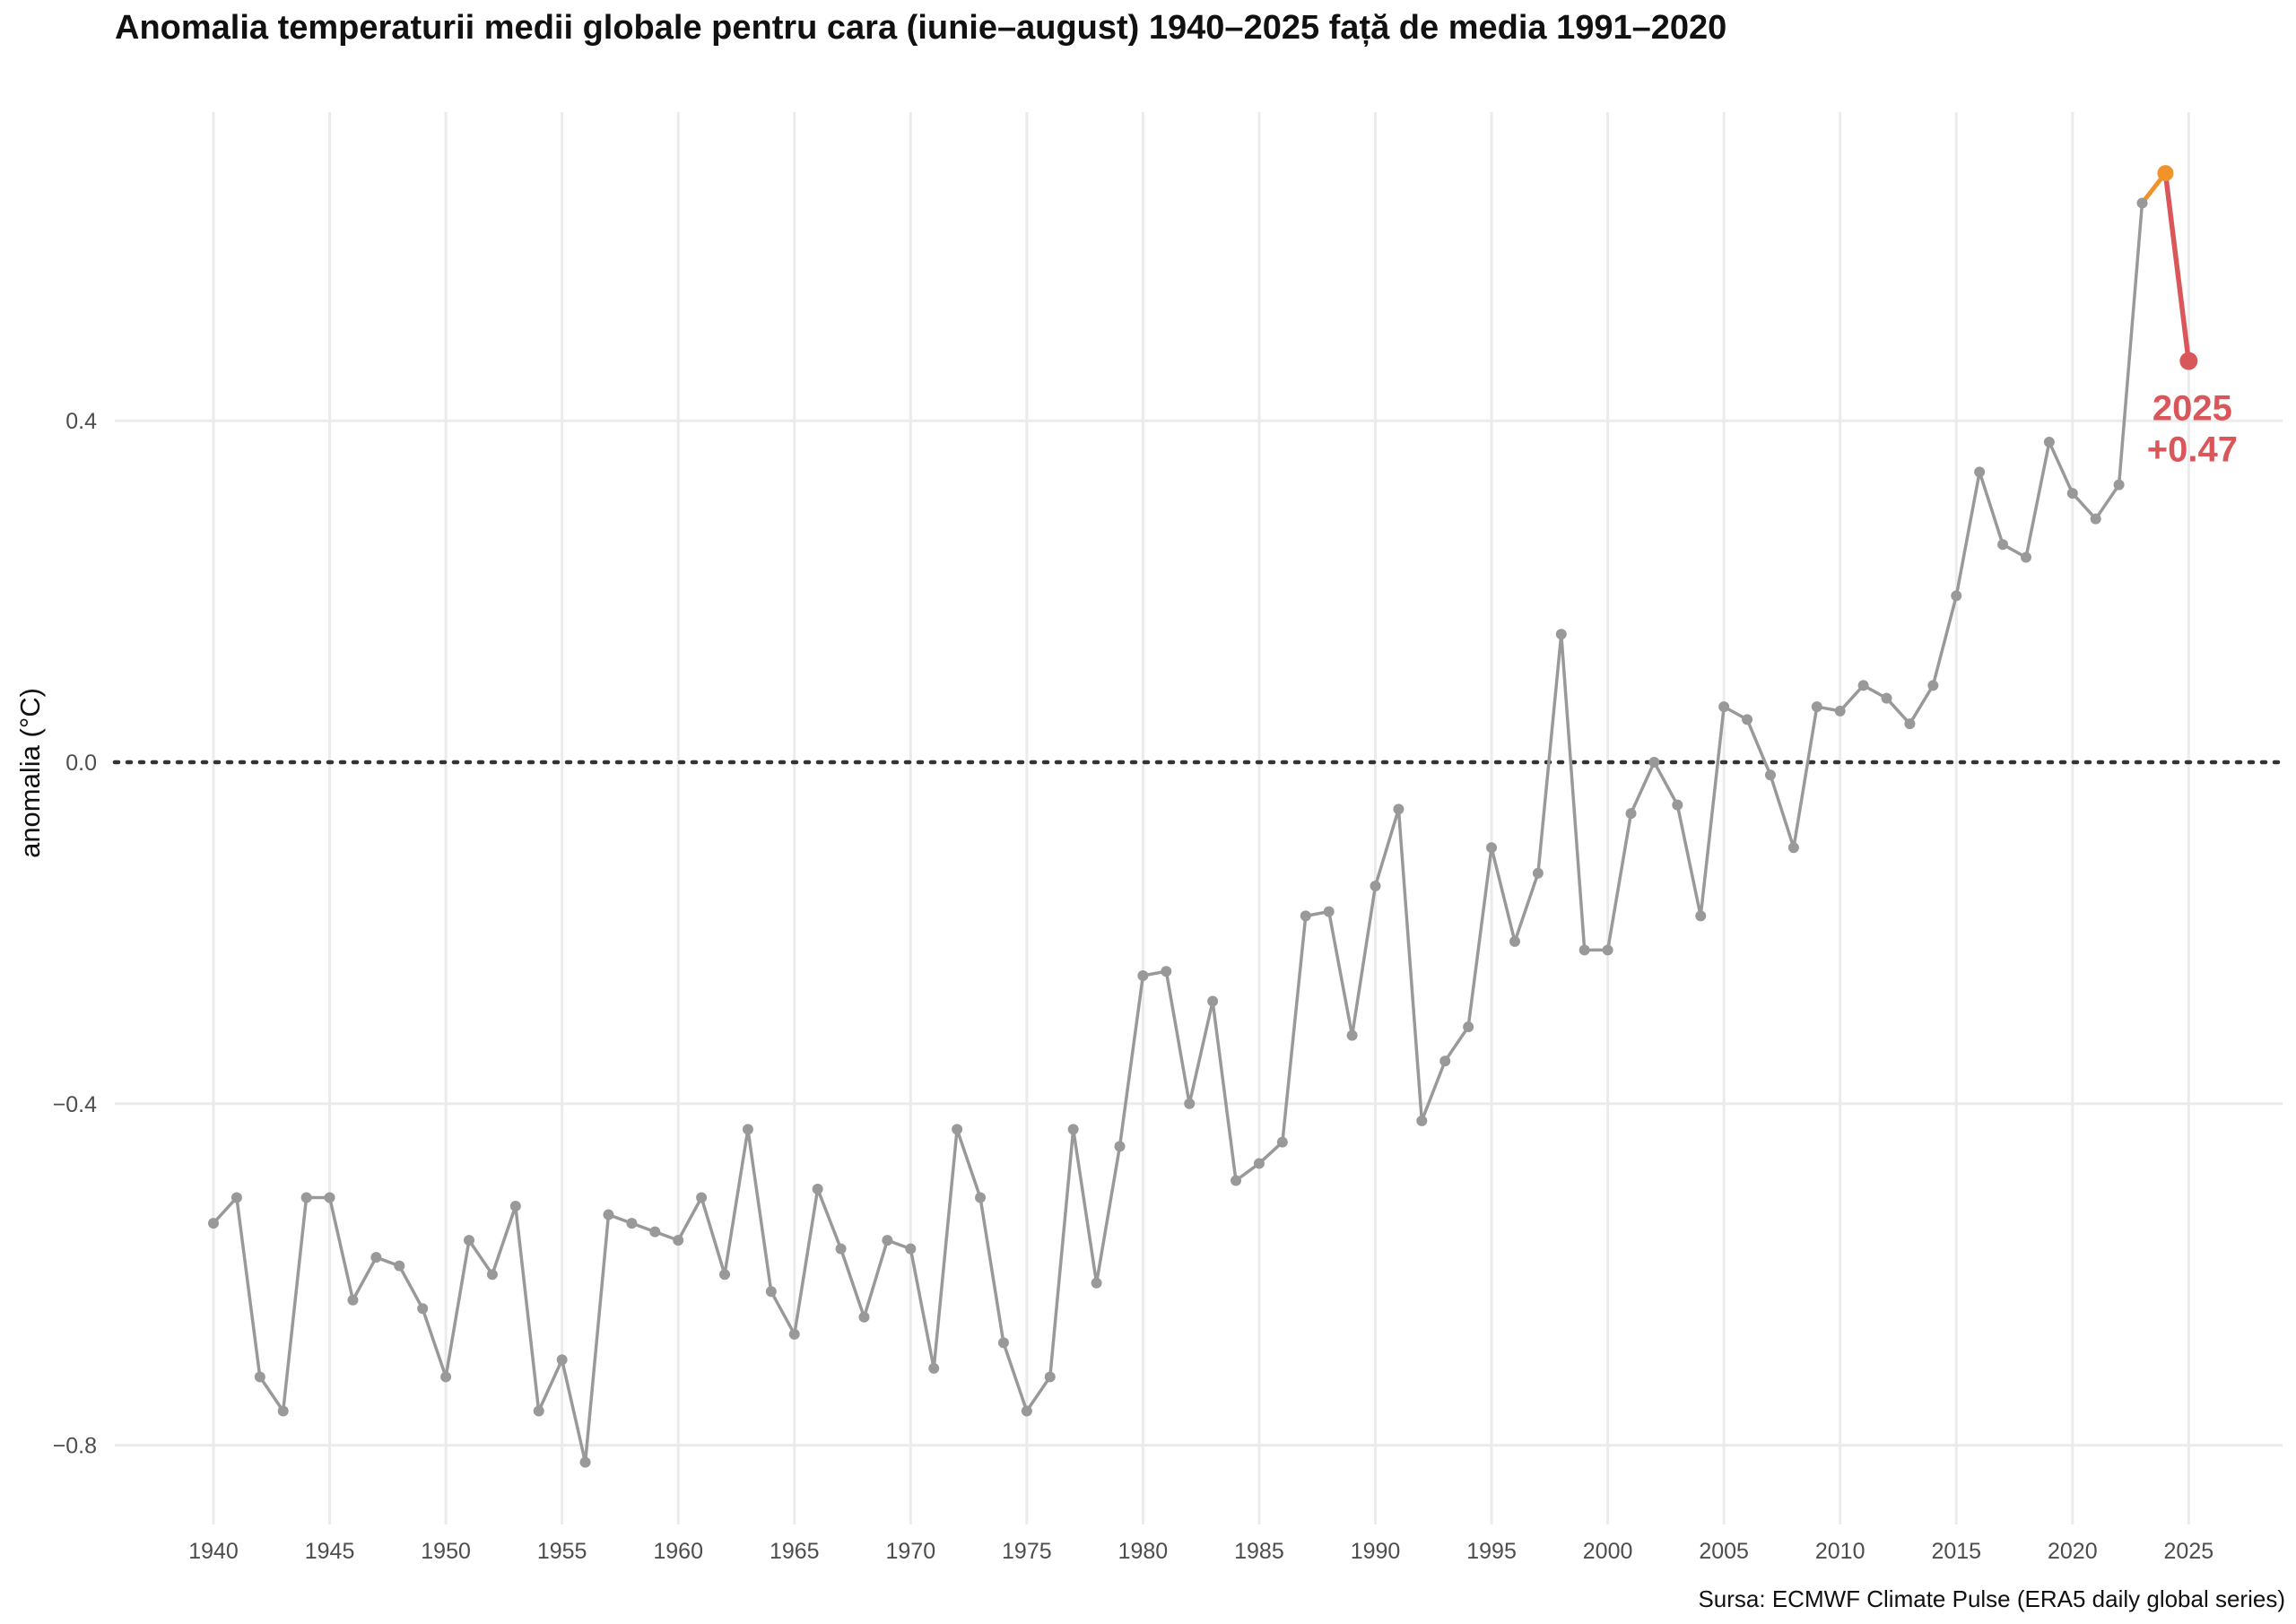  What do you see at coordinates (2192, 409) in the screenshot?
I see `annotation-year: 2025` at bounding box center [2192, 409].